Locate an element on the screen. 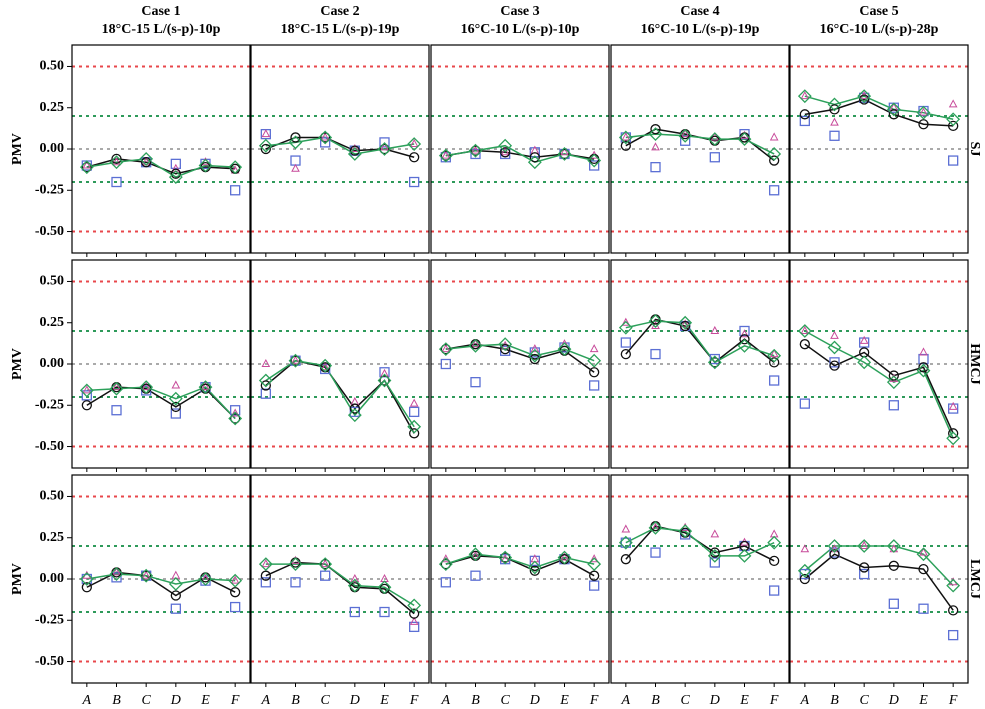 This screenshot has width=985, height=709. y-axis-label: PMV is located at coordinates (17, 364).